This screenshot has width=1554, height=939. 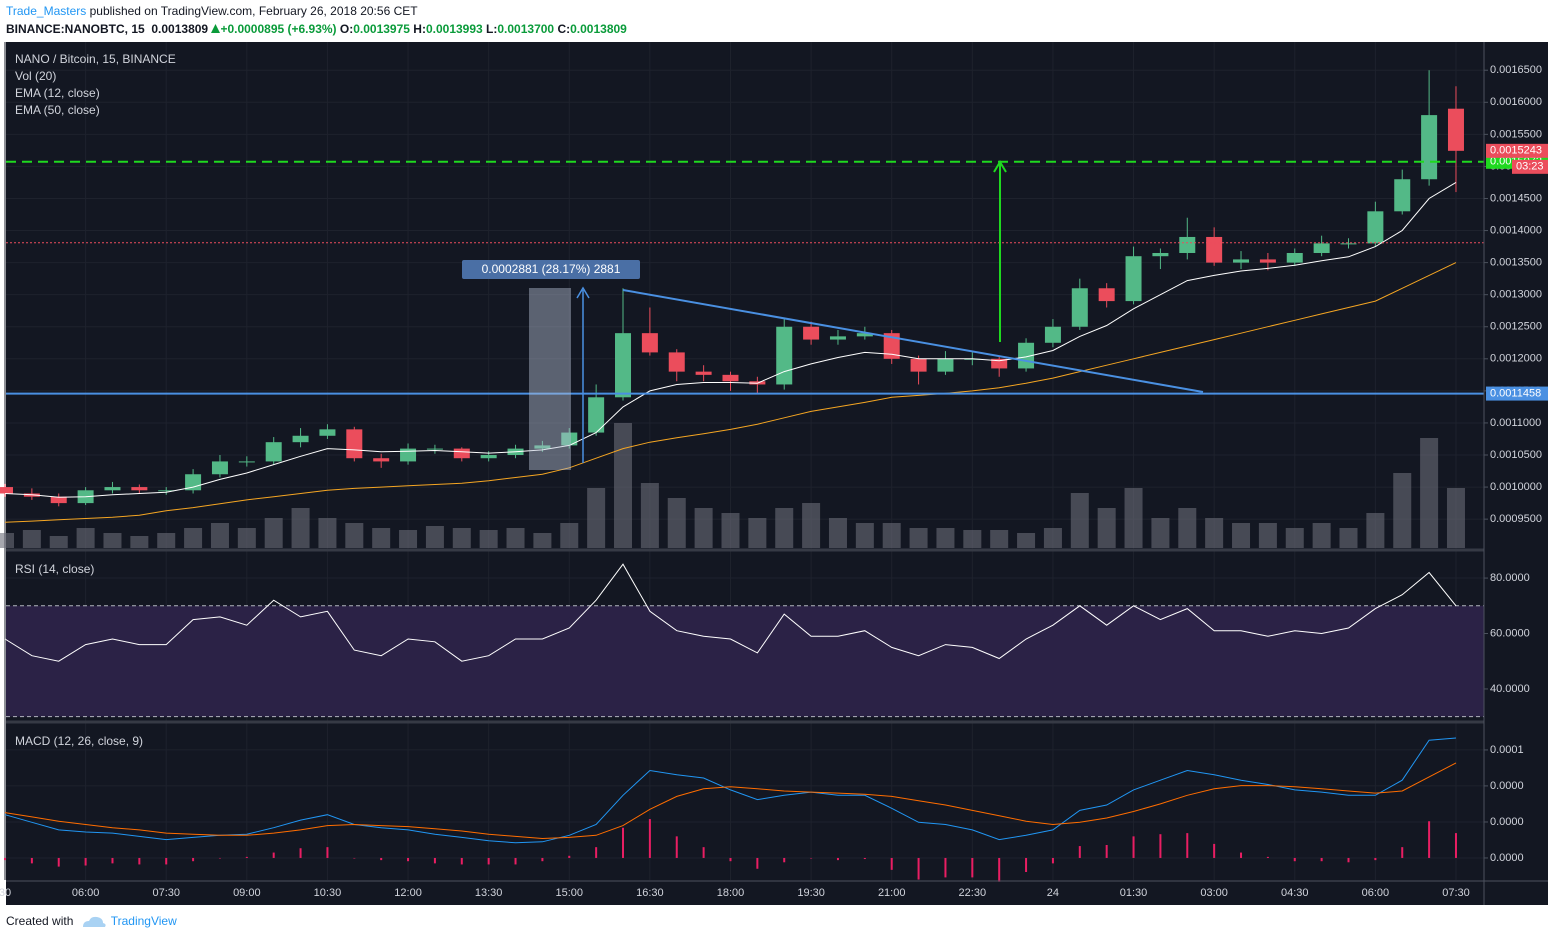 I want to click on x-tick-label: 10:30, so click(x=328, y=893).